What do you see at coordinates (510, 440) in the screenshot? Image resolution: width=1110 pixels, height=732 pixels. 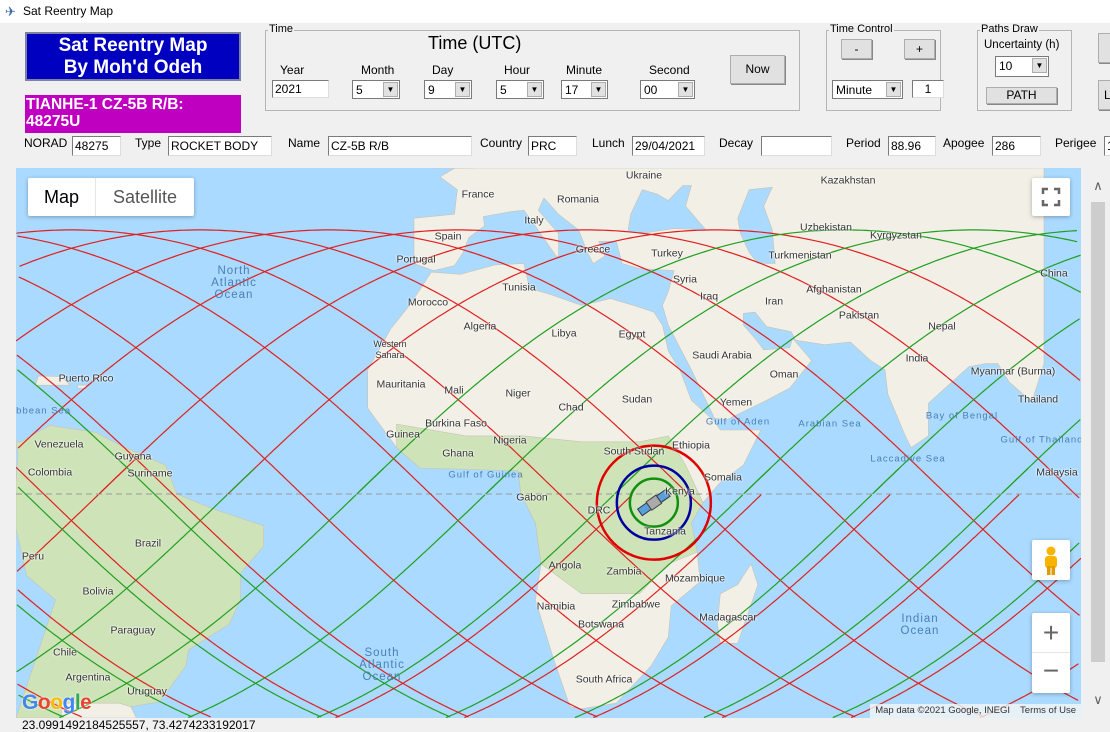 I see `map-label: Nigeria` at bounding box center [510, 440].